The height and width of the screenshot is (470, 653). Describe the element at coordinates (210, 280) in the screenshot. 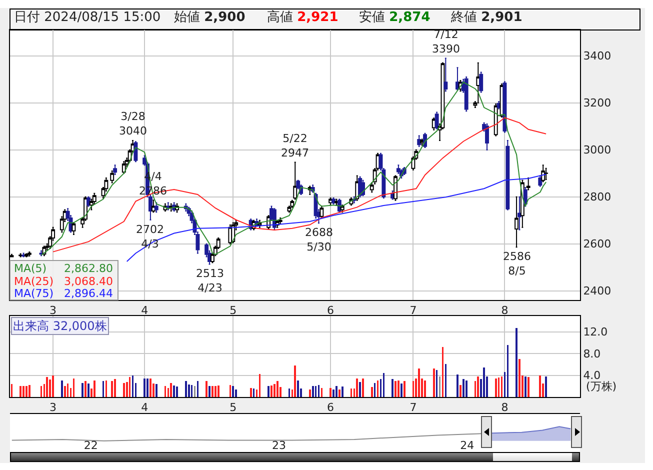

I see `annotation: 2513 4/23` at that location.